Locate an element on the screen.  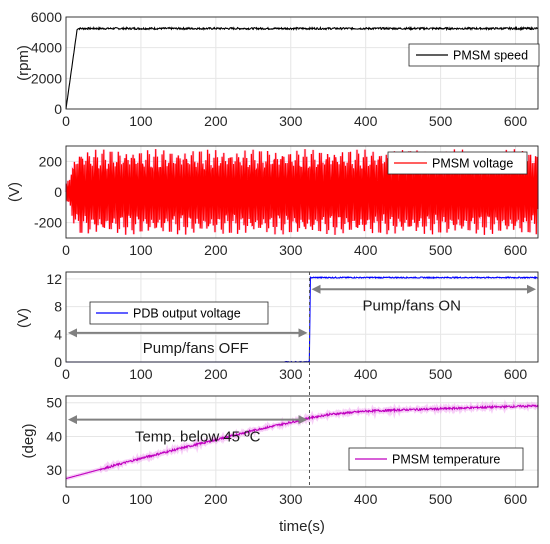
annotation-text: Pump/fans OFF is located at coordinates (196, 348).